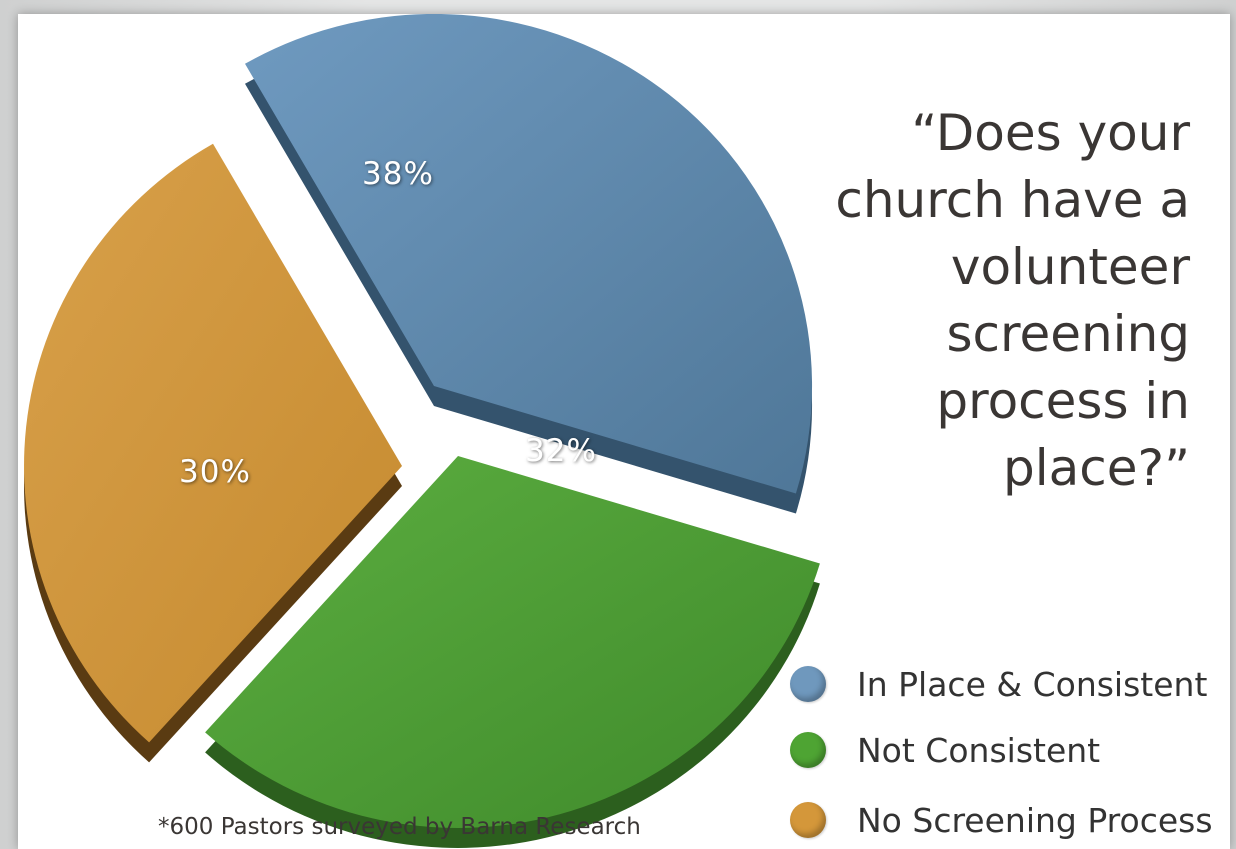 The width and height of the screenshot is (1236, 849). I want to click on legend-swatch-blue, so click(808, 684).